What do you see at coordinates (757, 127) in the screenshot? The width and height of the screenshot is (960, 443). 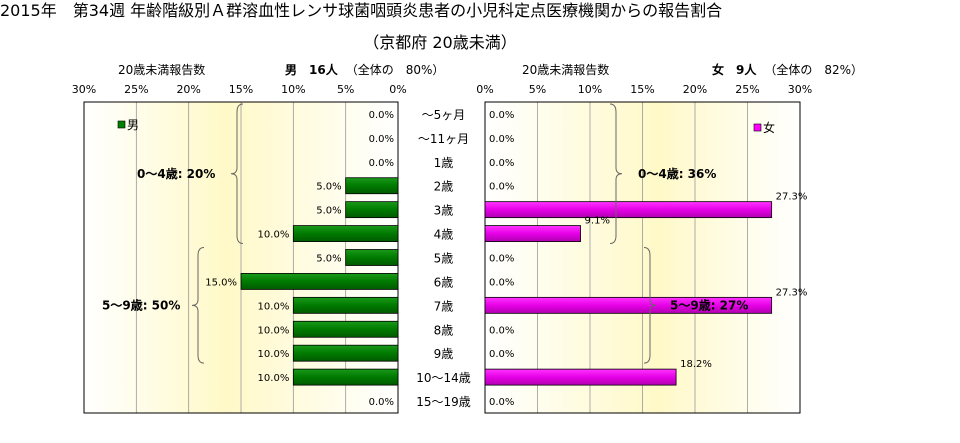 I see `female-legend-swatch` at bounding box center [757, 127].